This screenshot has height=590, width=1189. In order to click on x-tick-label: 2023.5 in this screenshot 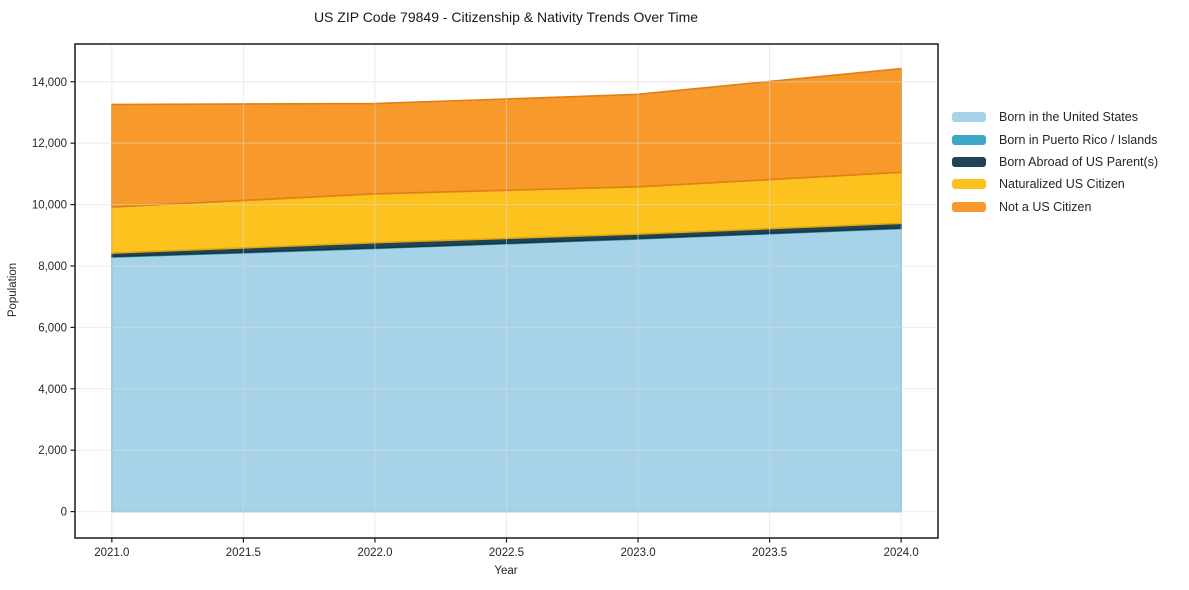, I will do `click(769, 553)`.